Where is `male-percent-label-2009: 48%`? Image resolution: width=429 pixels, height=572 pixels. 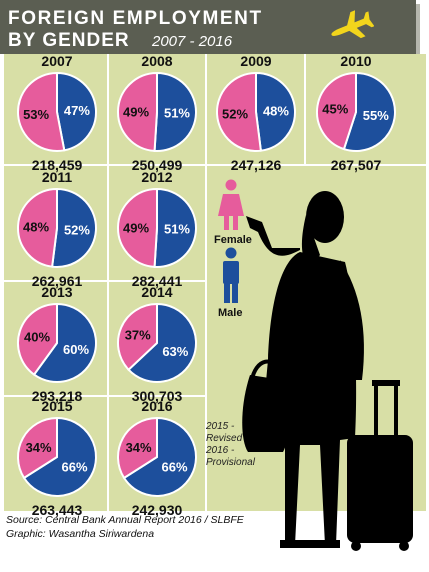
male-percent-label-2009: 48% is located at coordinates (276, 111).